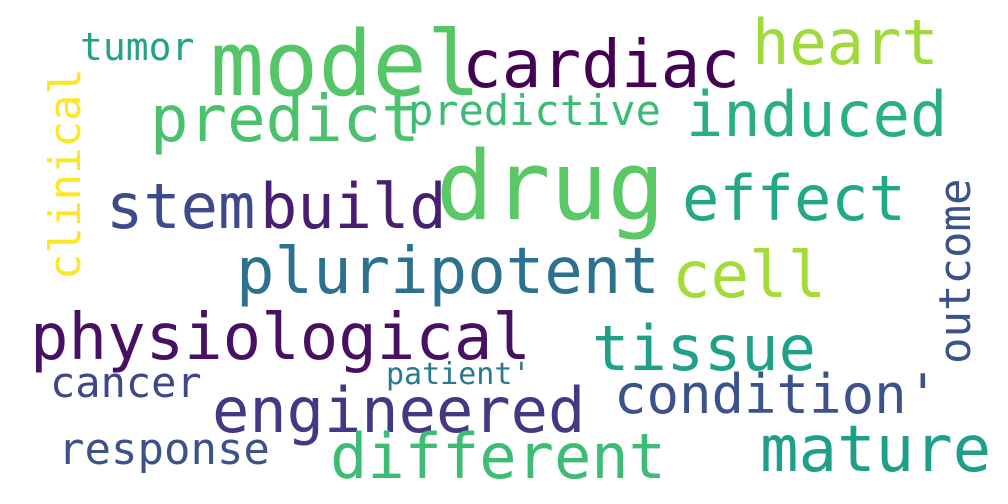 Image resolution: width=1008 pixels, height=504 pixels. Describe the element at coordinates (458, 374) in the screenshot. I see `word-patient: patient'` at that location.